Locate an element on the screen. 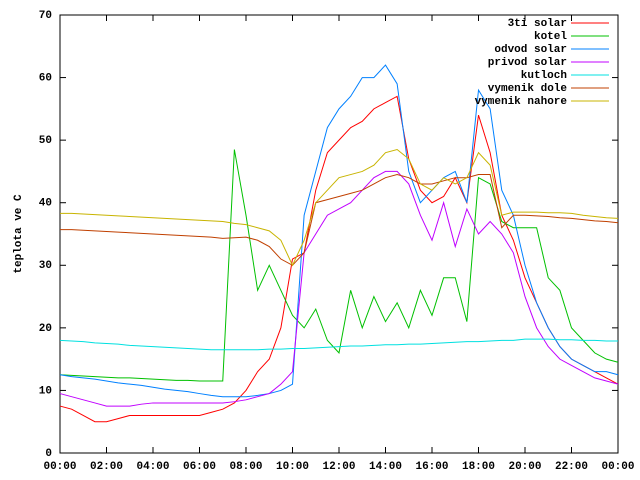  legend-label: vymenik nahore is located at coordinates (521, 102).